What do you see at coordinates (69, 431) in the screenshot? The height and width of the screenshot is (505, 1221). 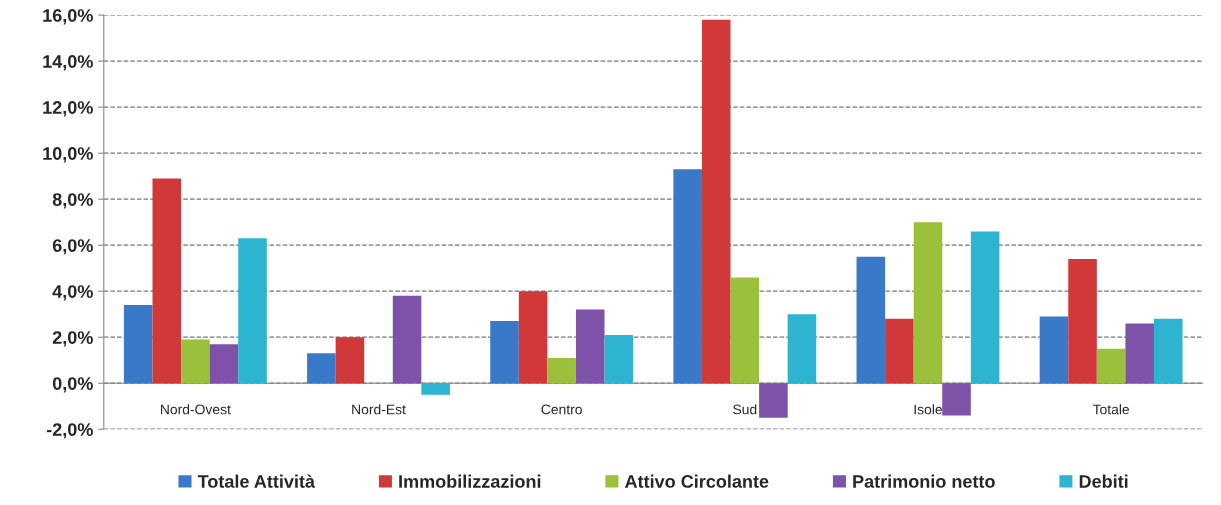 I see `y-tick-label: -2,0%` at bounding box center [69, 431].